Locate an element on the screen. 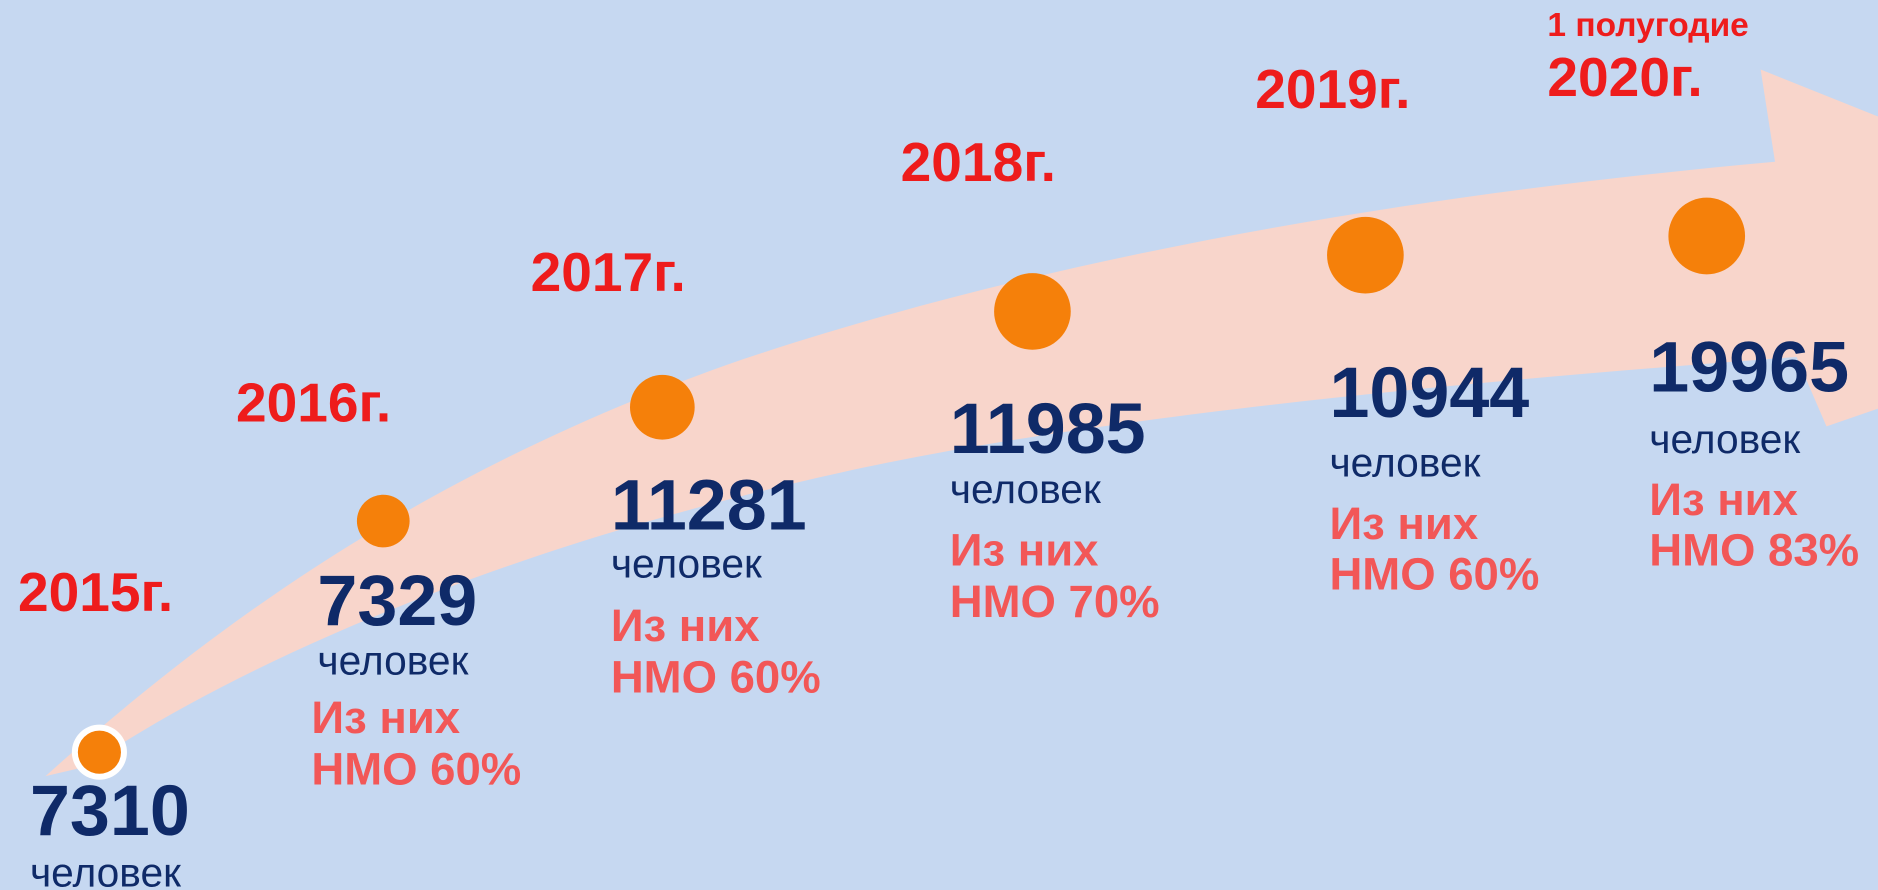 This screenshot has width=1878, height=890. count: 7310 is located at coordinates (110, 811).